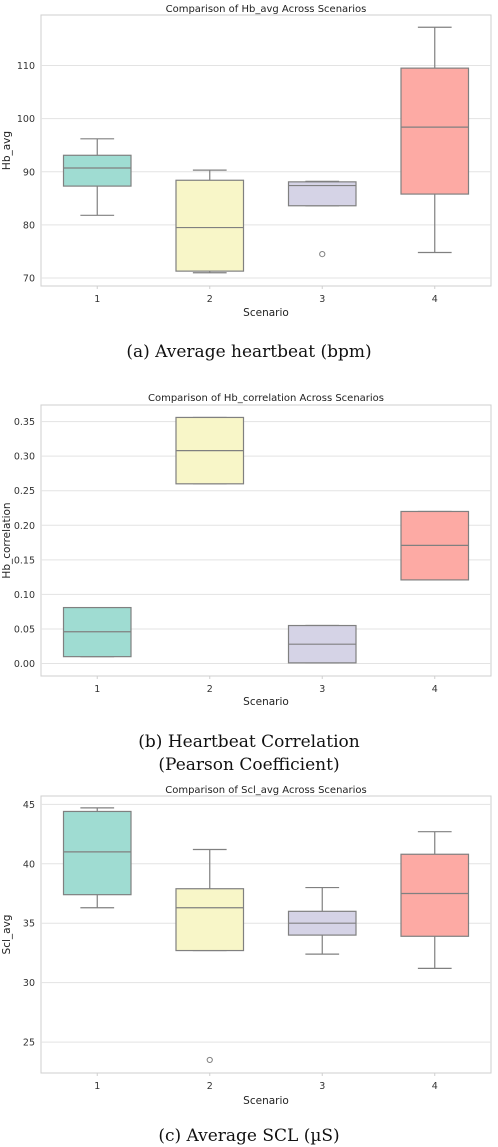 The height and width of the screenshot is (1147, 498). I want to click on y-tick-label: 0.25, so click(24, 491).